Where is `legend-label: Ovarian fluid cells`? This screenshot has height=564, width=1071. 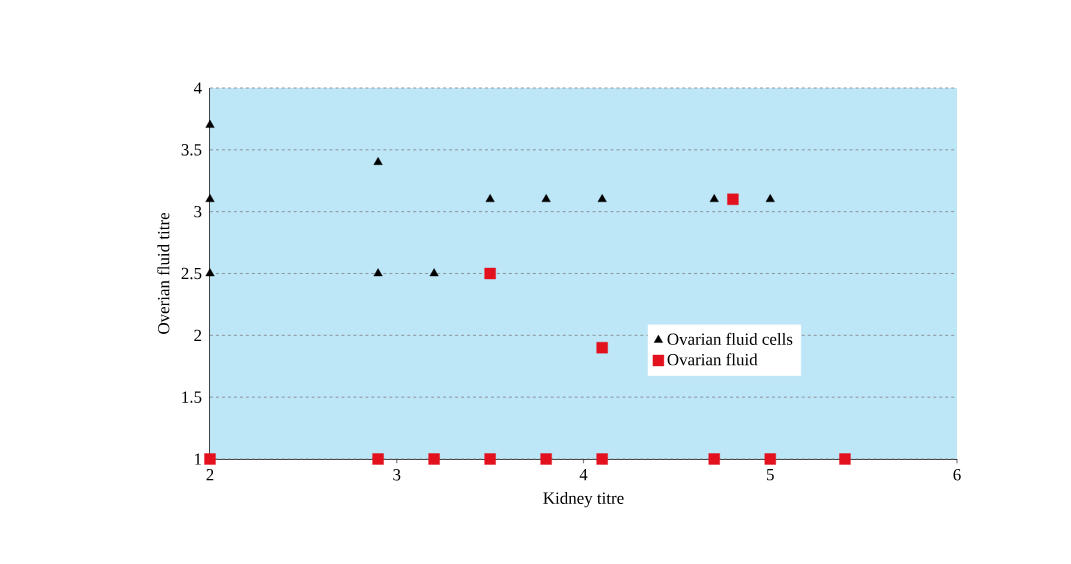 legend-label: Ovarian fluid cells is located at coordinates (730, 338).